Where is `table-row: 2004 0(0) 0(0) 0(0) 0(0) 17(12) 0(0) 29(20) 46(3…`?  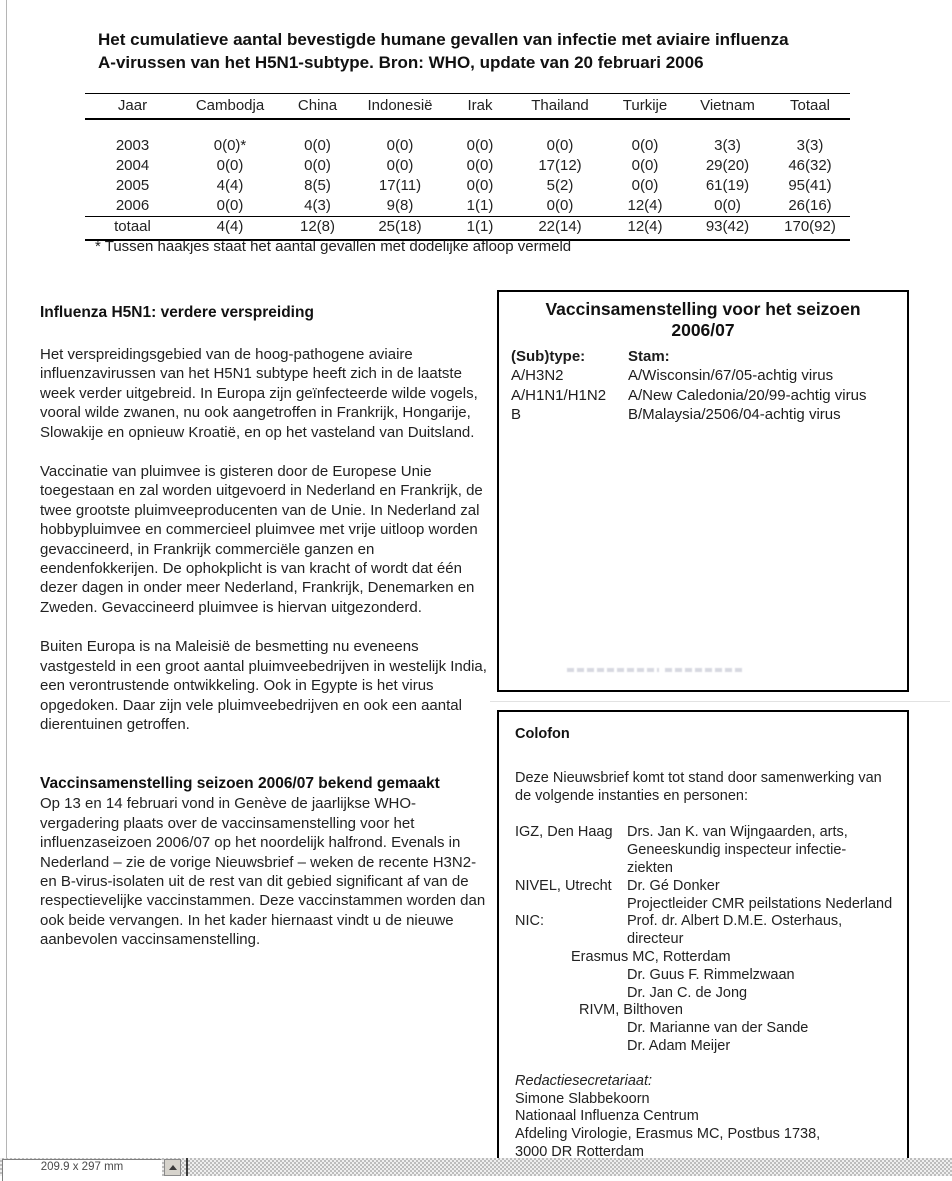
table-row: 2004 0(0) 0(0) 0(0) 0(0) 17(12) 0(0) 29(20) 46(3… is located at coordinates (467, 166).